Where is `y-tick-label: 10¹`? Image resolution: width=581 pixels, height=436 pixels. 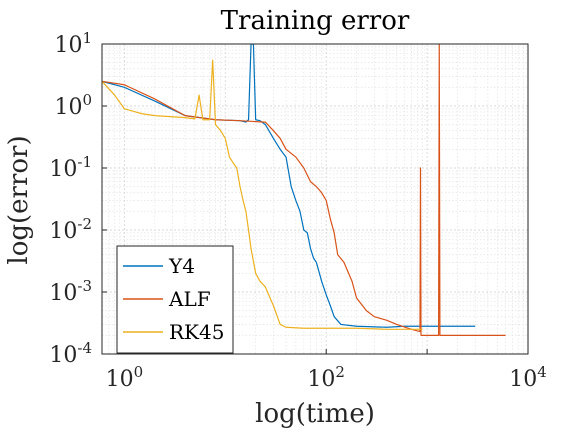
y-tick-label: 10¹ is located at coordinates (73, 43).